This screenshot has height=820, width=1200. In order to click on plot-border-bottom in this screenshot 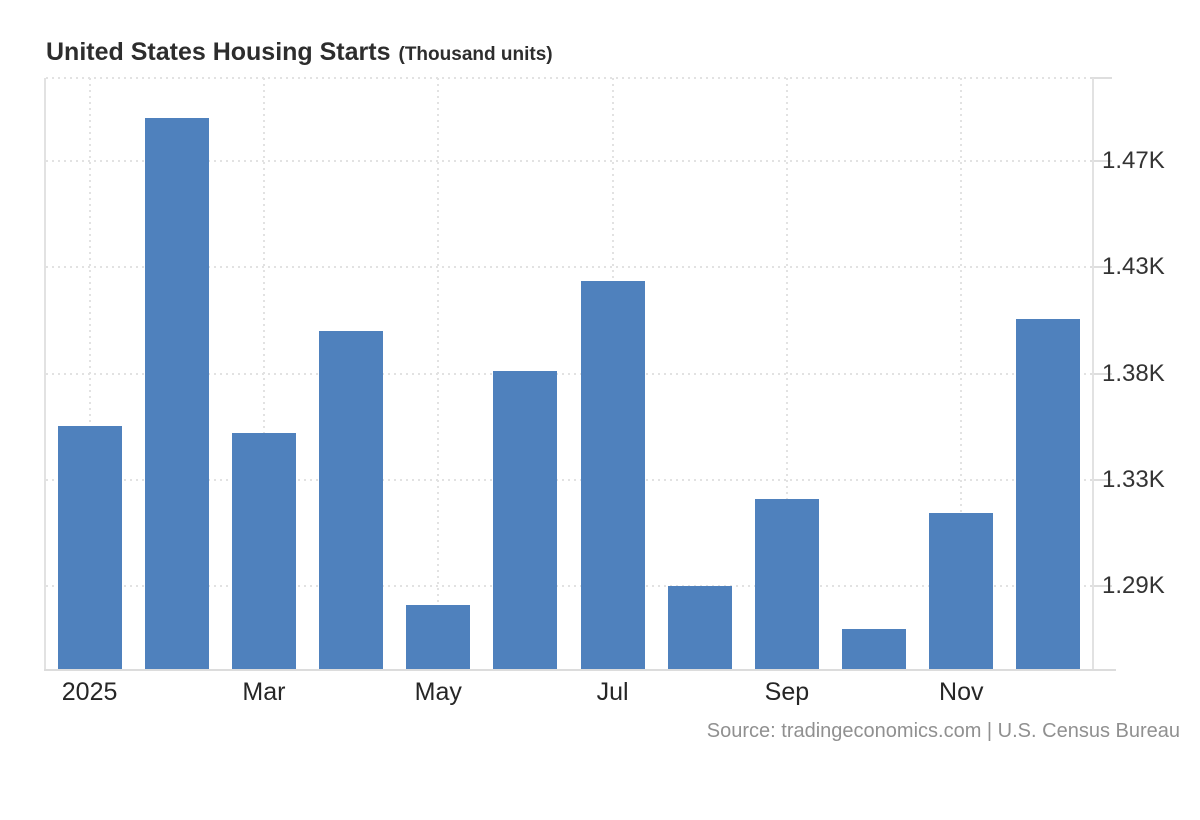, I will do `click(580, 670)`.